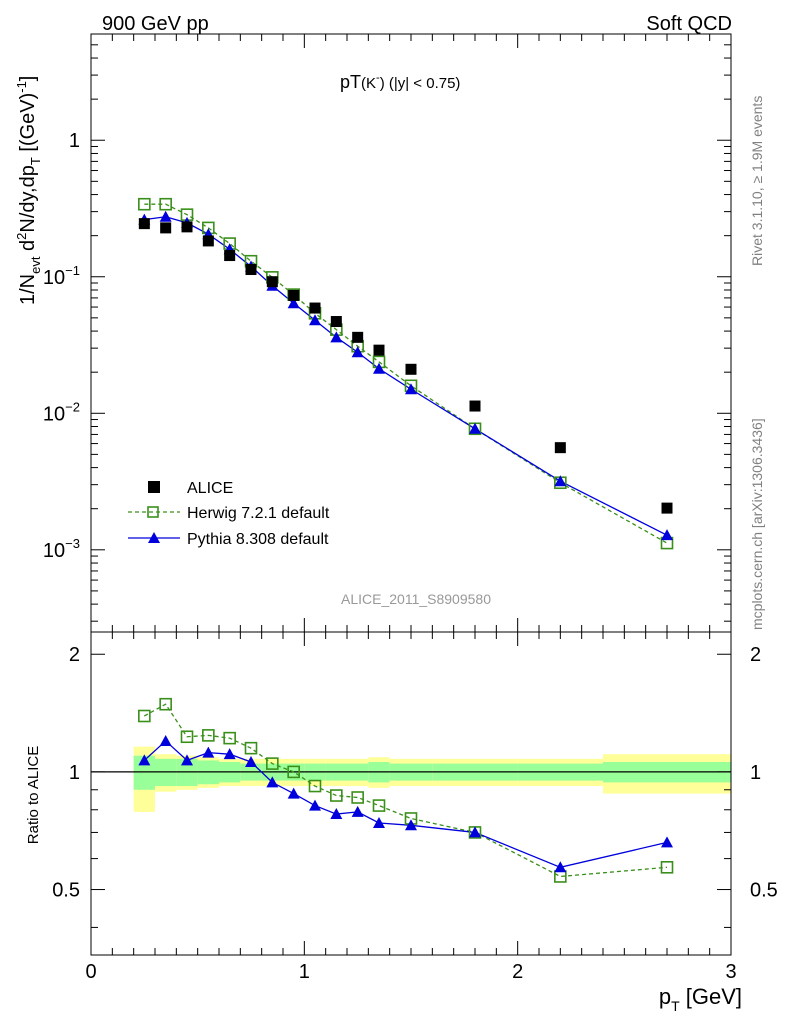 The width and height of the screenshot is (786, 1024). Describe the element at coordinates (258, 539) in the screenshot. I see `legend-pythia-label: Pythia 8.308 default` at that location.